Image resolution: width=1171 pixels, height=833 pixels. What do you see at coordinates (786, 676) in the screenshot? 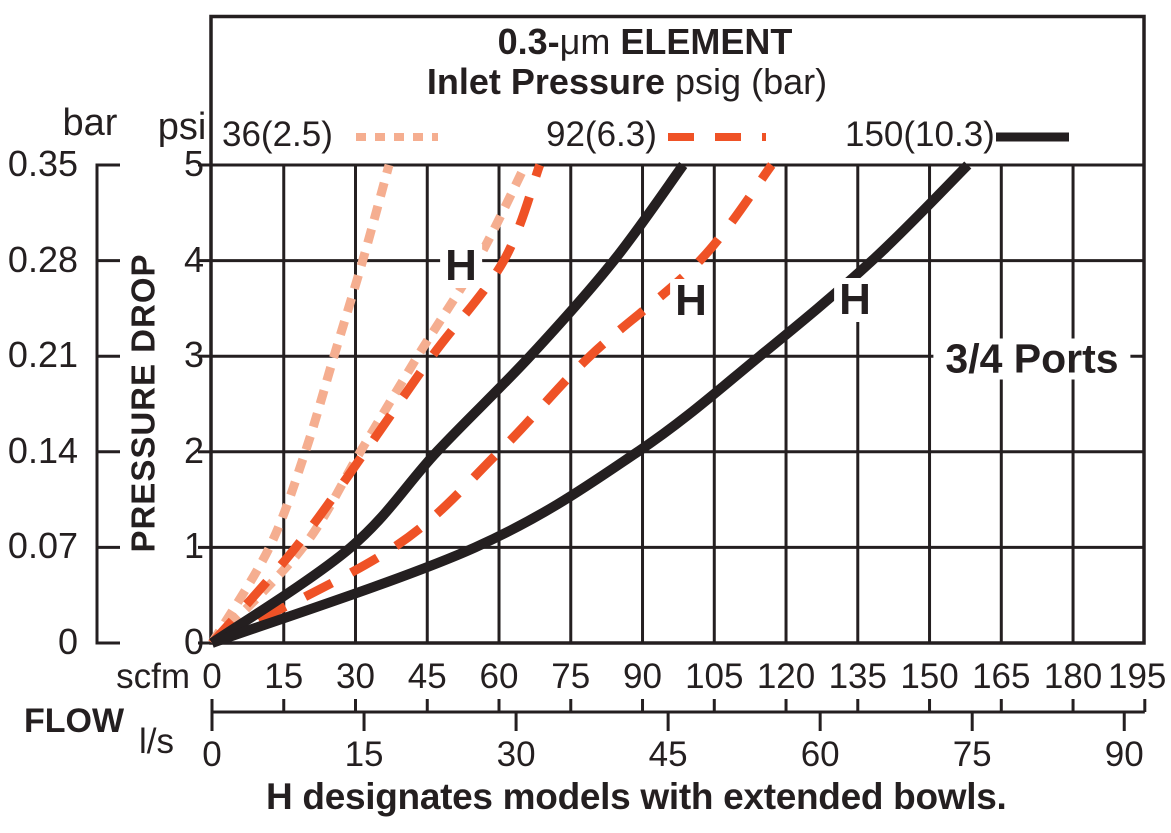
I see `scfm-tick-label: 120` at bounding box center [786, 676].